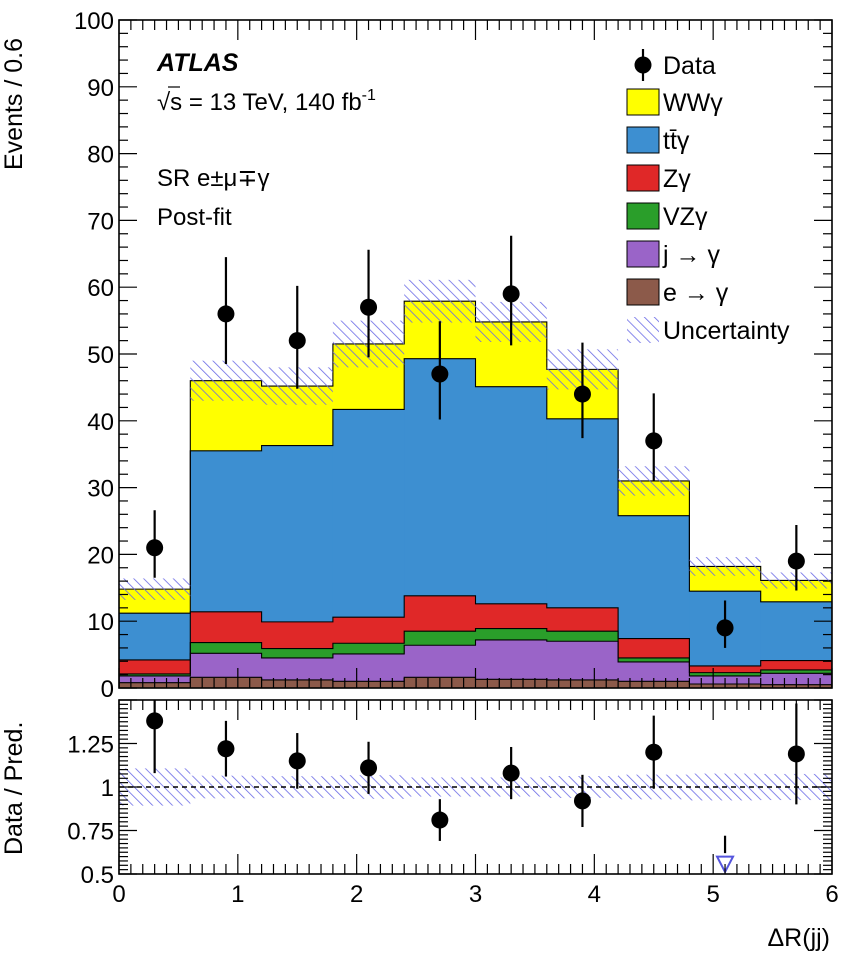 The width and height of the screenshot is (859, 968). What do you see at coordinates (726, 331) in the screenshot?
I see `legend-label-unc: Uncertainty` at bounding box center [726, 331].